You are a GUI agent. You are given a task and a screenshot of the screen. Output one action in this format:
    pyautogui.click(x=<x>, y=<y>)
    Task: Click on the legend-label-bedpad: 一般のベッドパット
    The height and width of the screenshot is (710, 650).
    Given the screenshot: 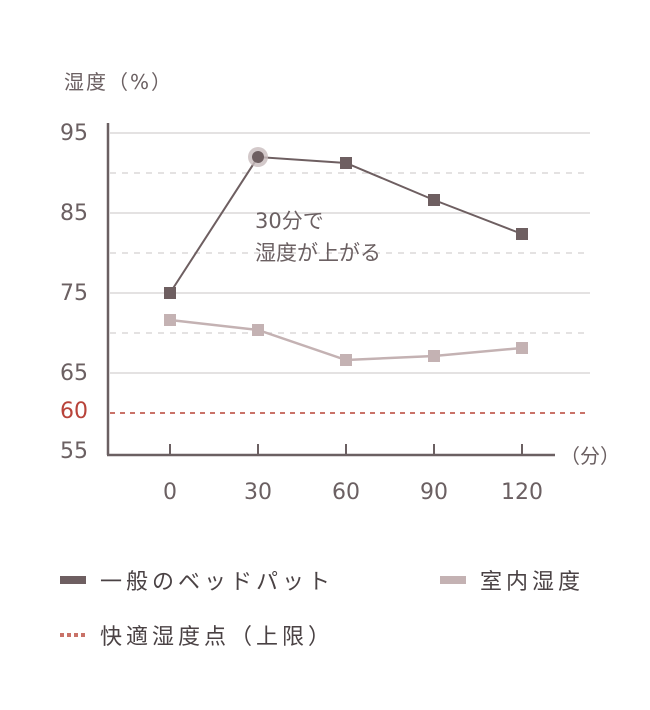 What is the action you would take?
    pyautogui.click(x=217, y=582)
    